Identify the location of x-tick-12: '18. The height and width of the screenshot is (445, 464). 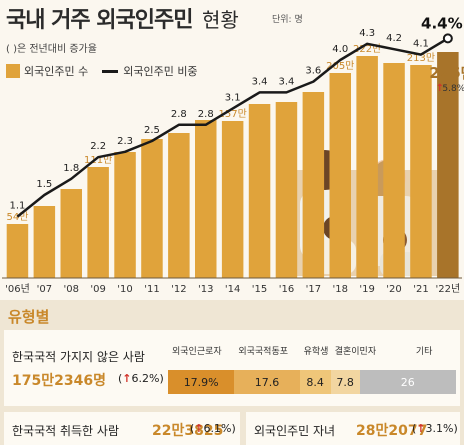
(340, 289).